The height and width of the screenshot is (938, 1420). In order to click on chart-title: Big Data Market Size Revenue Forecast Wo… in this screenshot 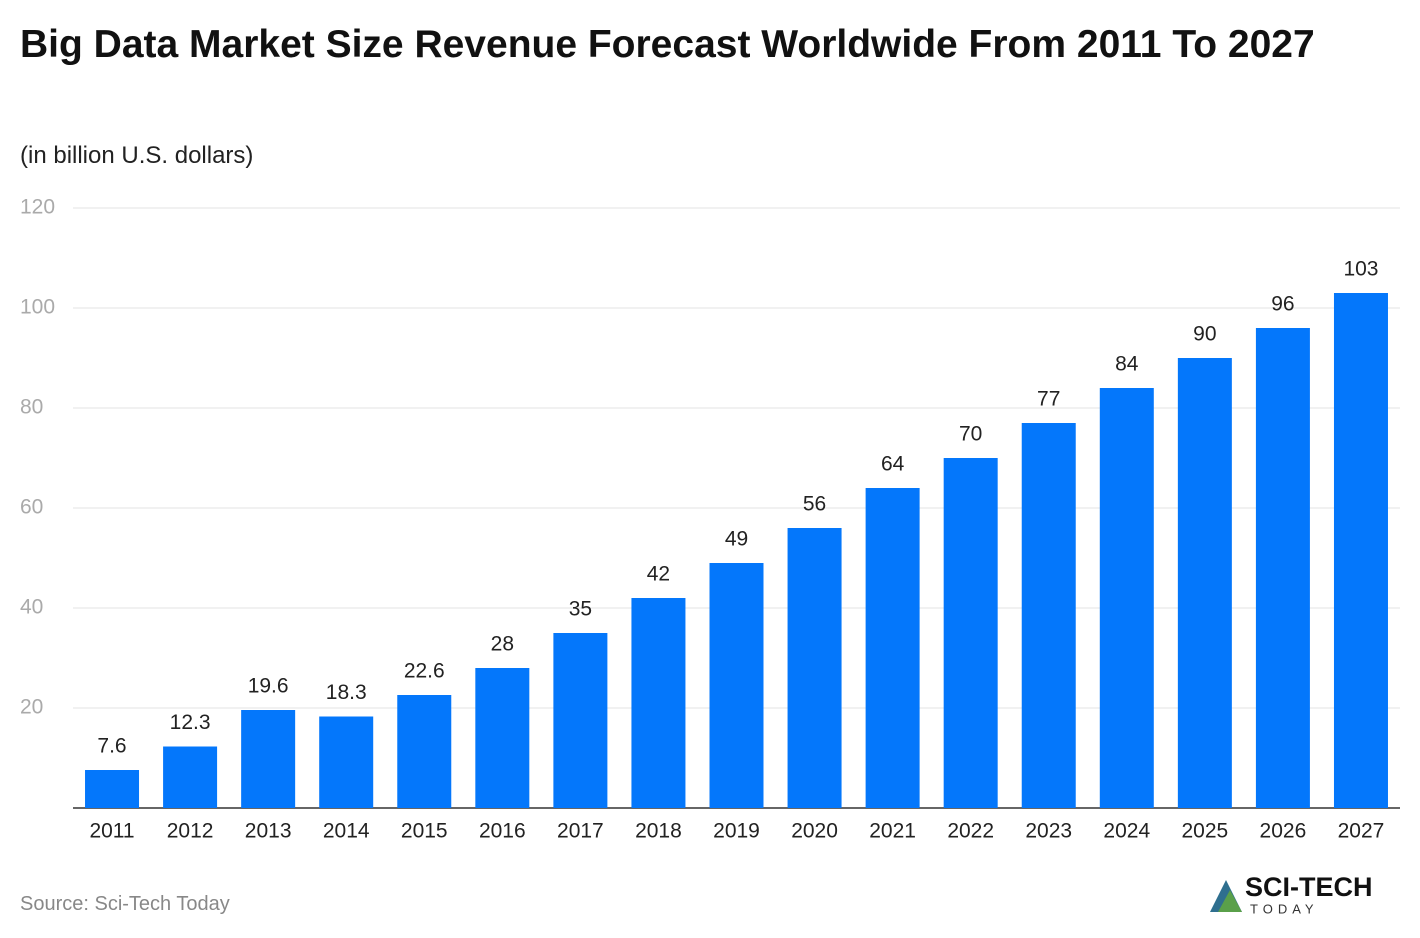, I will do `click(667, 44)`.